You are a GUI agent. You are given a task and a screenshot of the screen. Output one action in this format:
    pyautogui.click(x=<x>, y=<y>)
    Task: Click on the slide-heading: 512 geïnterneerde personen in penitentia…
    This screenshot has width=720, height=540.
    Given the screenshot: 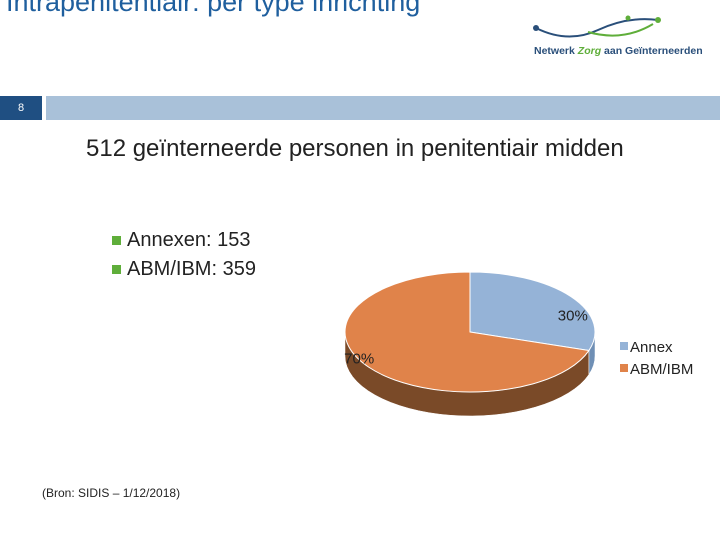 What is the action you would take?
    pyautogui.click(x=355, y=148)
    